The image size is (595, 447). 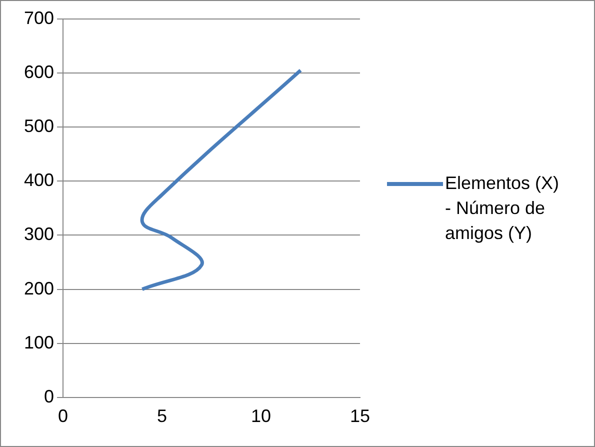 I want to click on line-series, so click(x=221, y=180).